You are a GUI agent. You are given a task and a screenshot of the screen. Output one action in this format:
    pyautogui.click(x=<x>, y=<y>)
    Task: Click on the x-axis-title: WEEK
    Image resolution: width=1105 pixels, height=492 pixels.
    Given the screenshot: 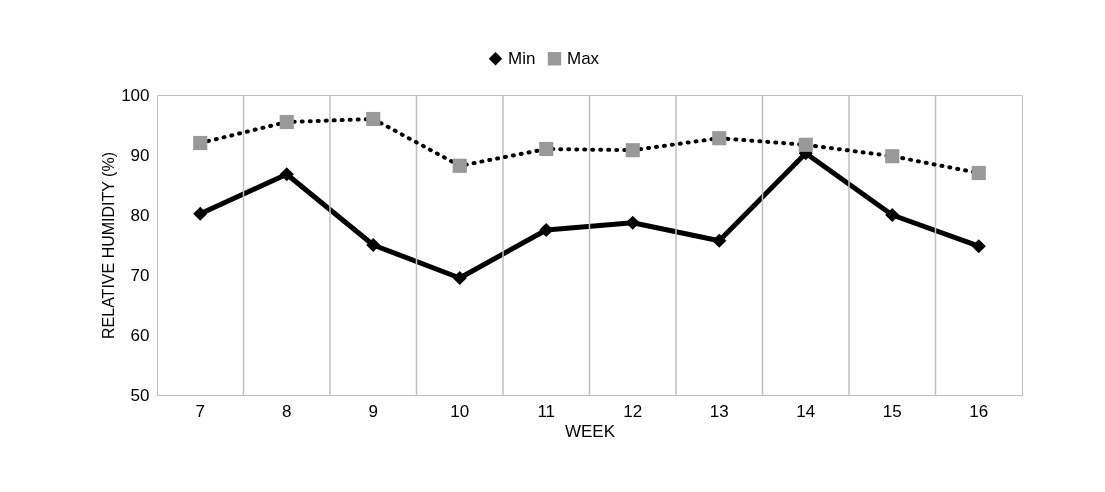 What is the action you would take?
    pyautogui.click(x=590, y=431)
    